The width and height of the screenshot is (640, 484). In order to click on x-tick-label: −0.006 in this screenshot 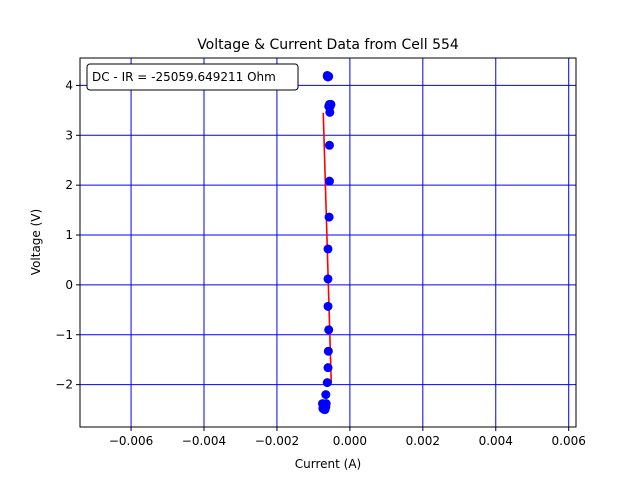, I will do `click(131, 441)`.